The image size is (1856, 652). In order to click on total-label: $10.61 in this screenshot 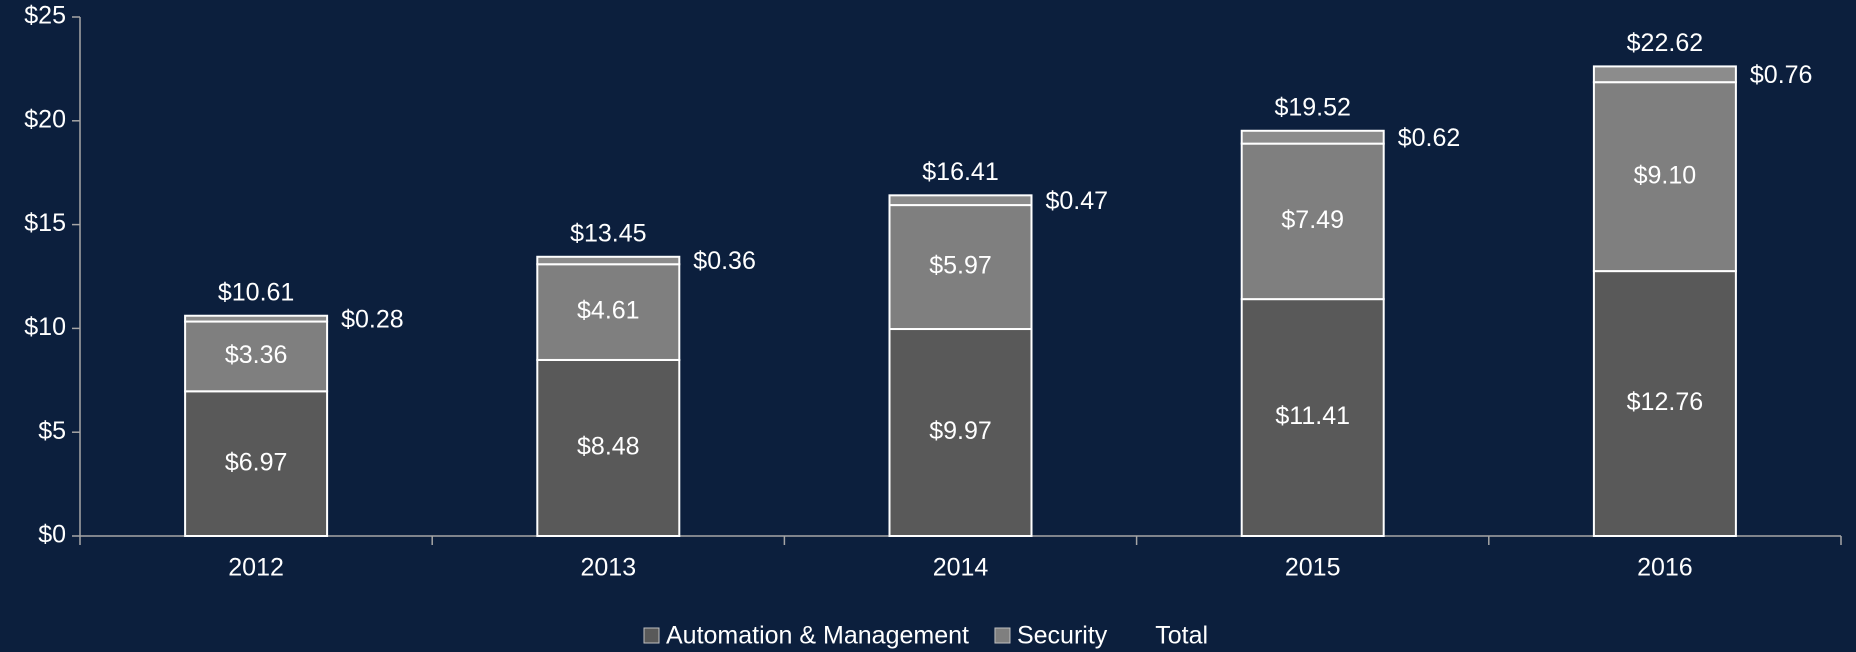, I will do `click(256, 292)`.